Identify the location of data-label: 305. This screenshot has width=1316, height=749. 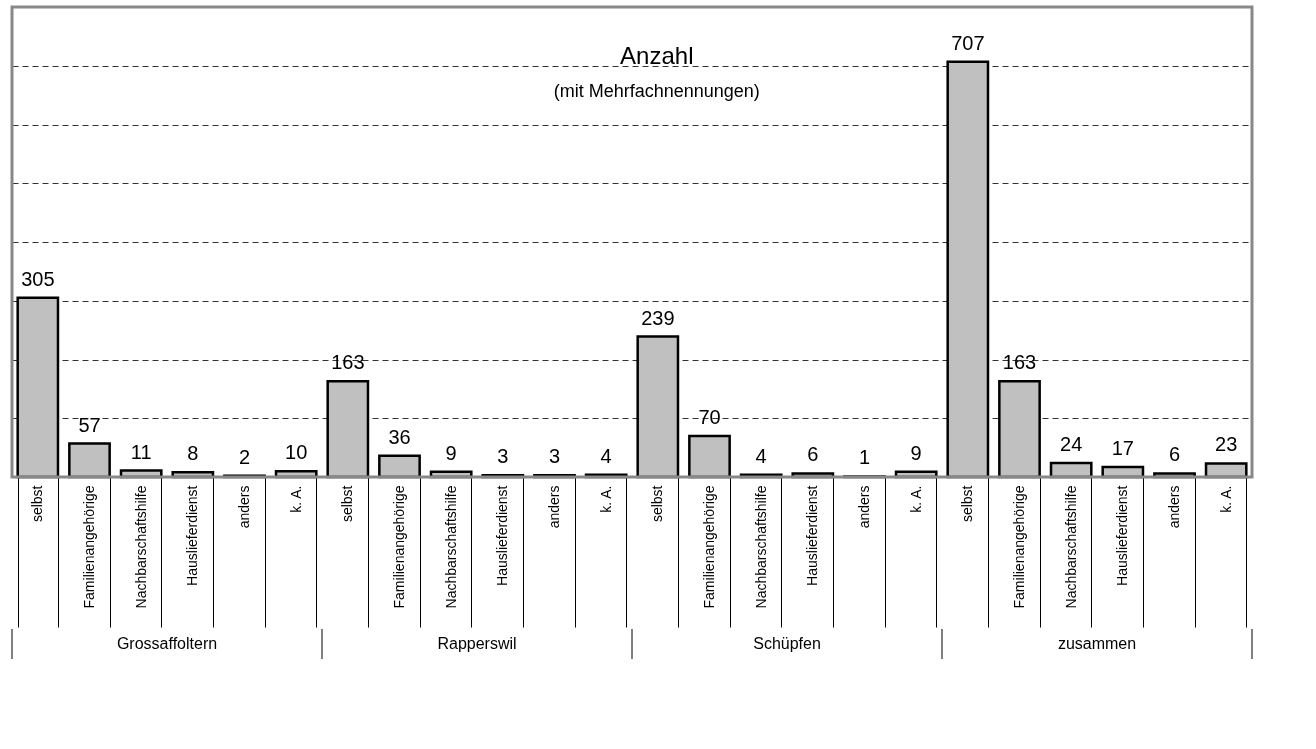
(38, 278).